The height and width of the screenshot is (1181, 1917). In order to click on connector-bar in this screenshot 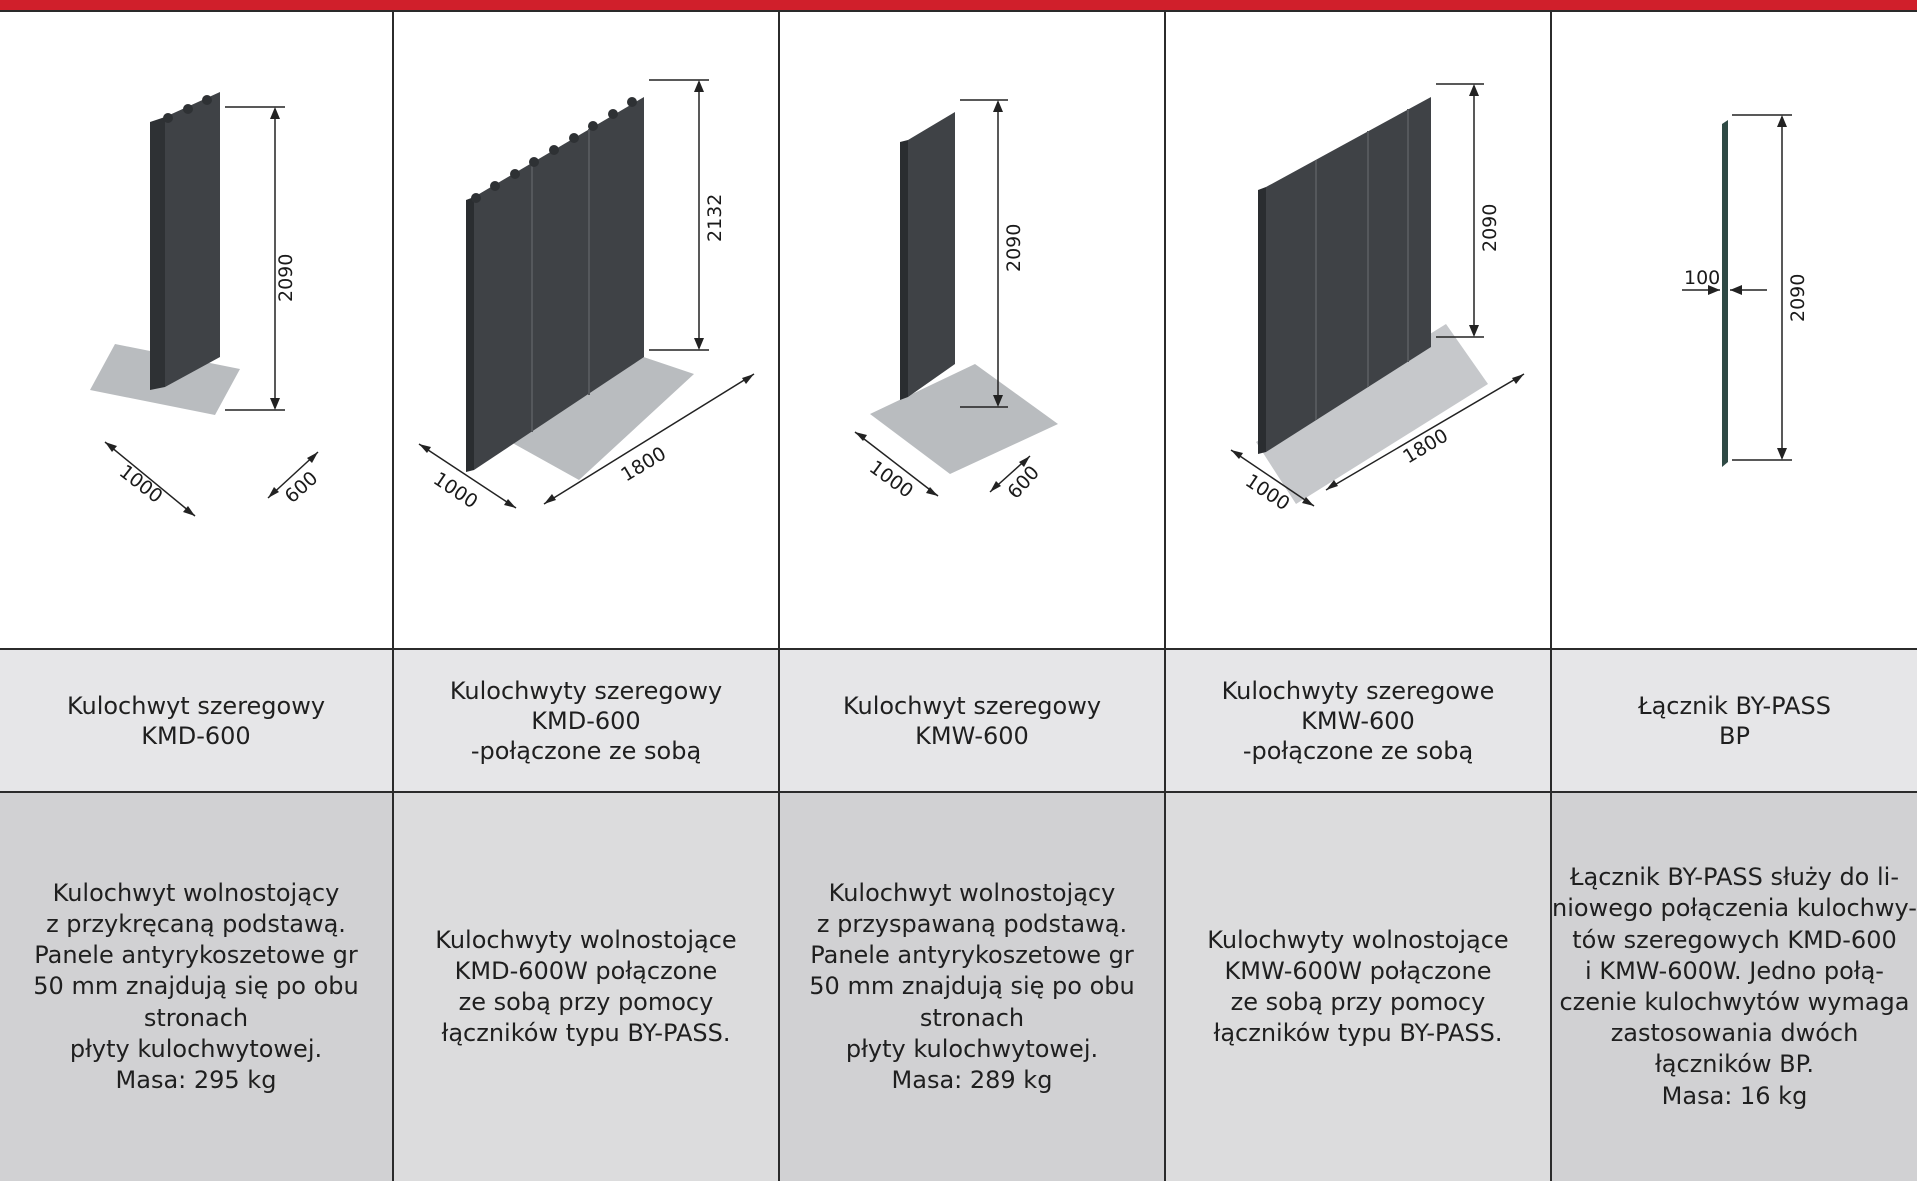, I will do `click(1725, 293)`.